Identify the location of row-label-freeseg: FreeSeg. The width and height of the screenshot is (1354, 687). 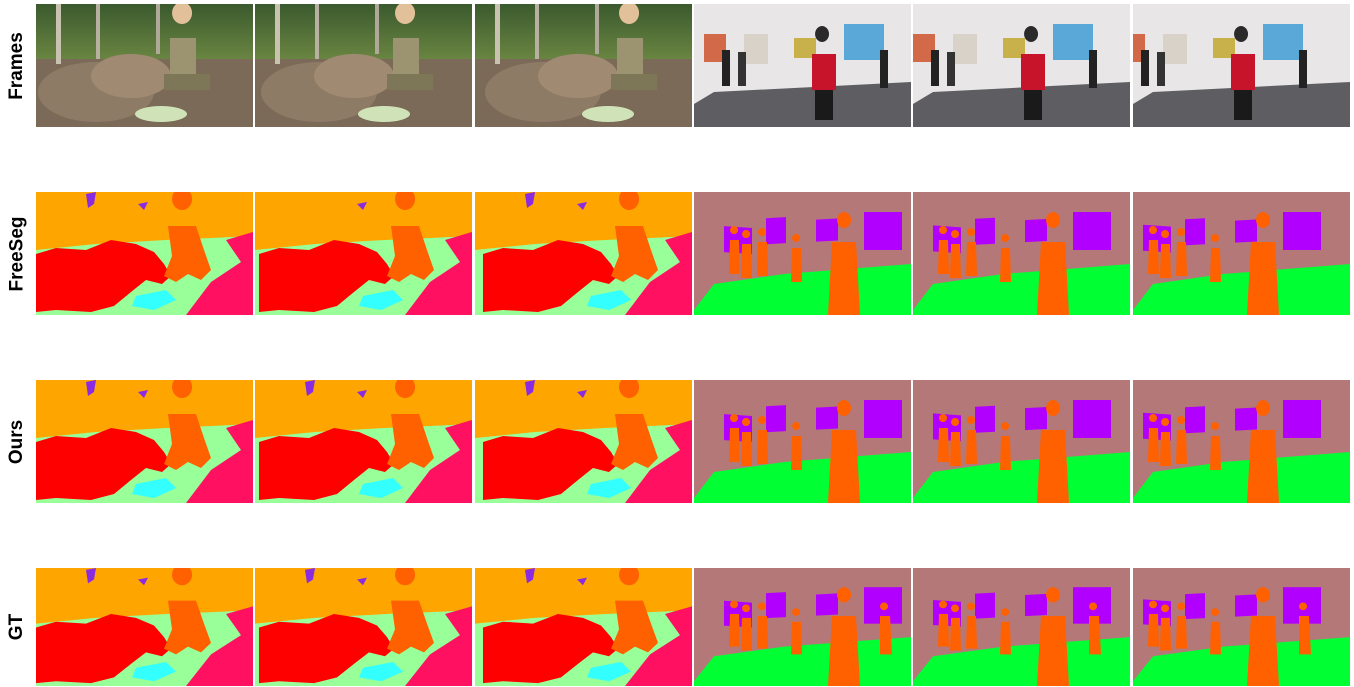
(17, 253).